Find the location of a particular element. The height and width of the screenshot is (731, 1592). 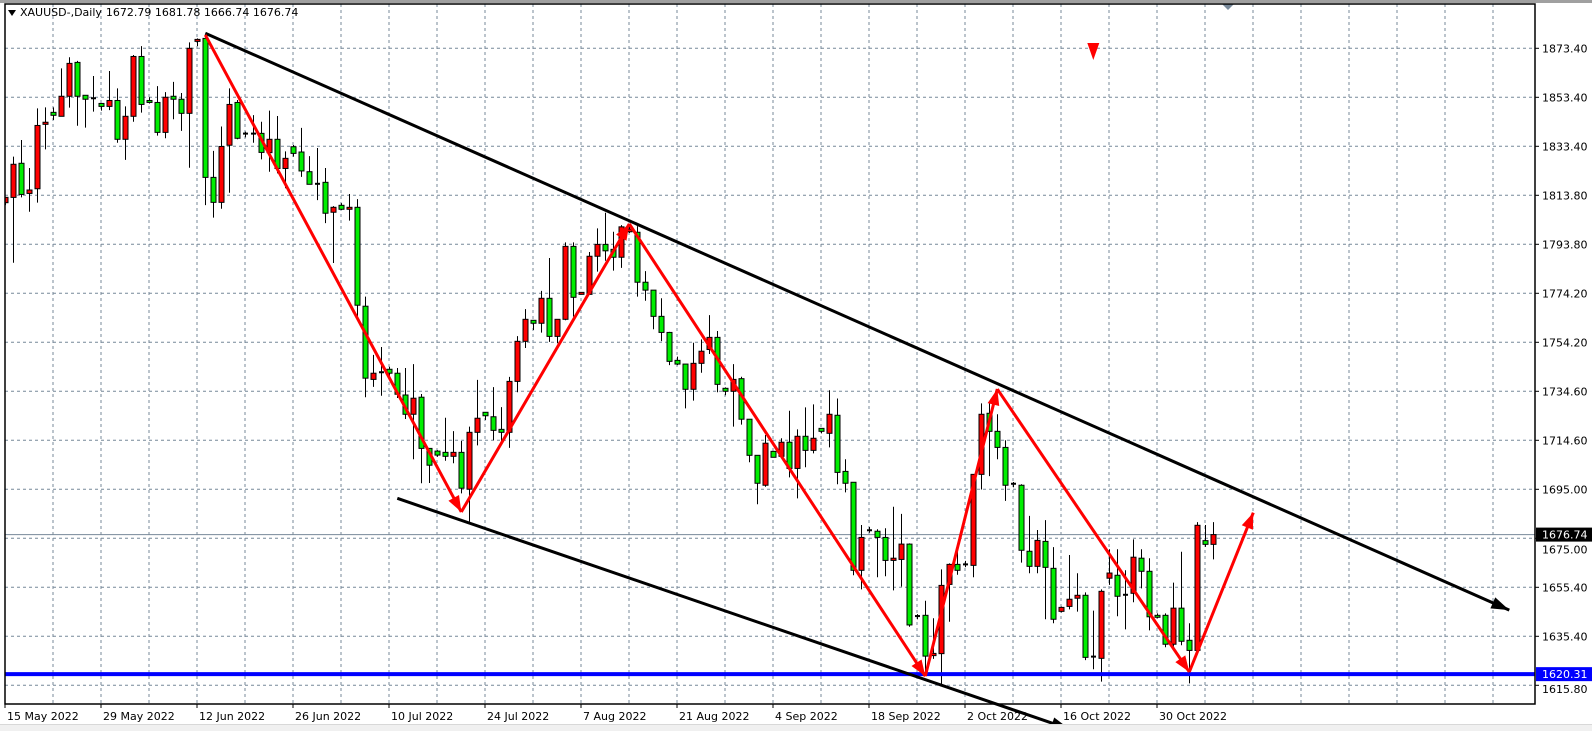

price-tick-label: 1774.20 is located at coordinates (1565, 293).